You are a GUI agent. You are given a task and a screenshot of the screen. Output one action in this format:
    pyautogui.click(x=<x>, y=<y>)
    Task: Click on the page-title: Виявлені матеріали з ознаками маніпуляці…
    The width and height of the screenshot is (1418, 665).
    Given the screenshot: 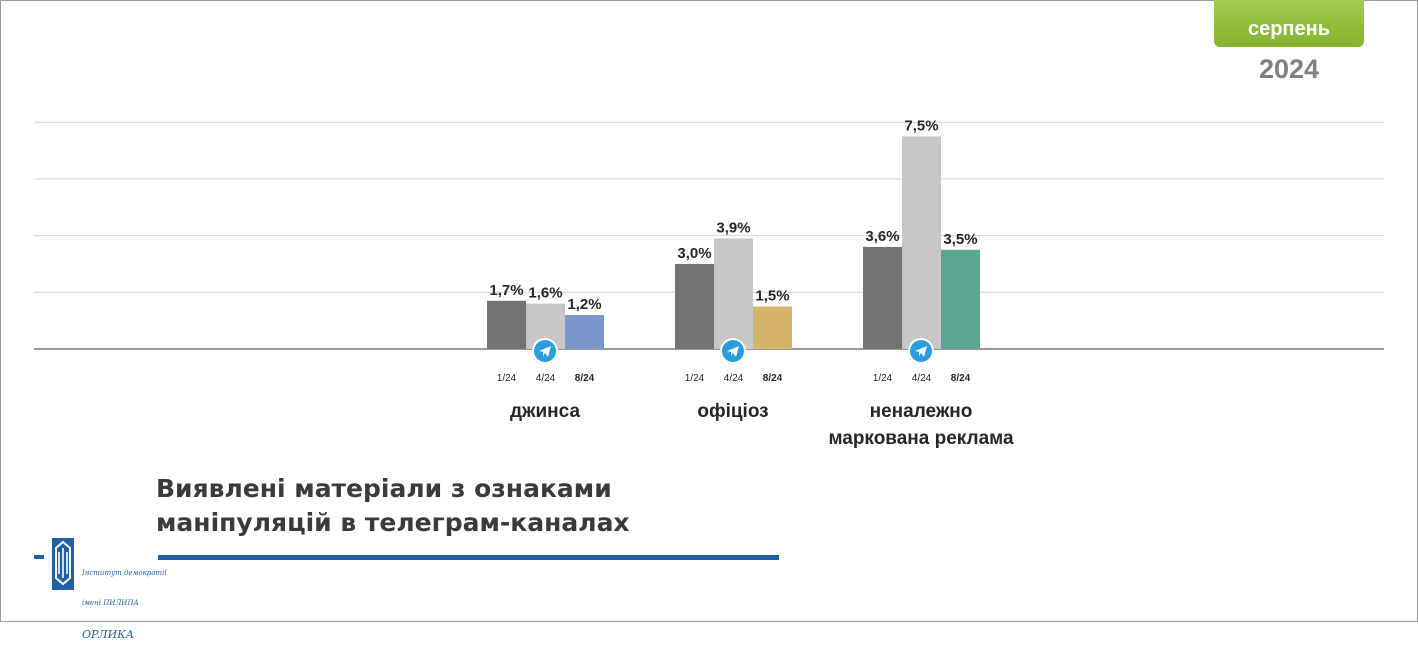 What is the action you would take?
    pyautogui.click(x=393, y=506)
    